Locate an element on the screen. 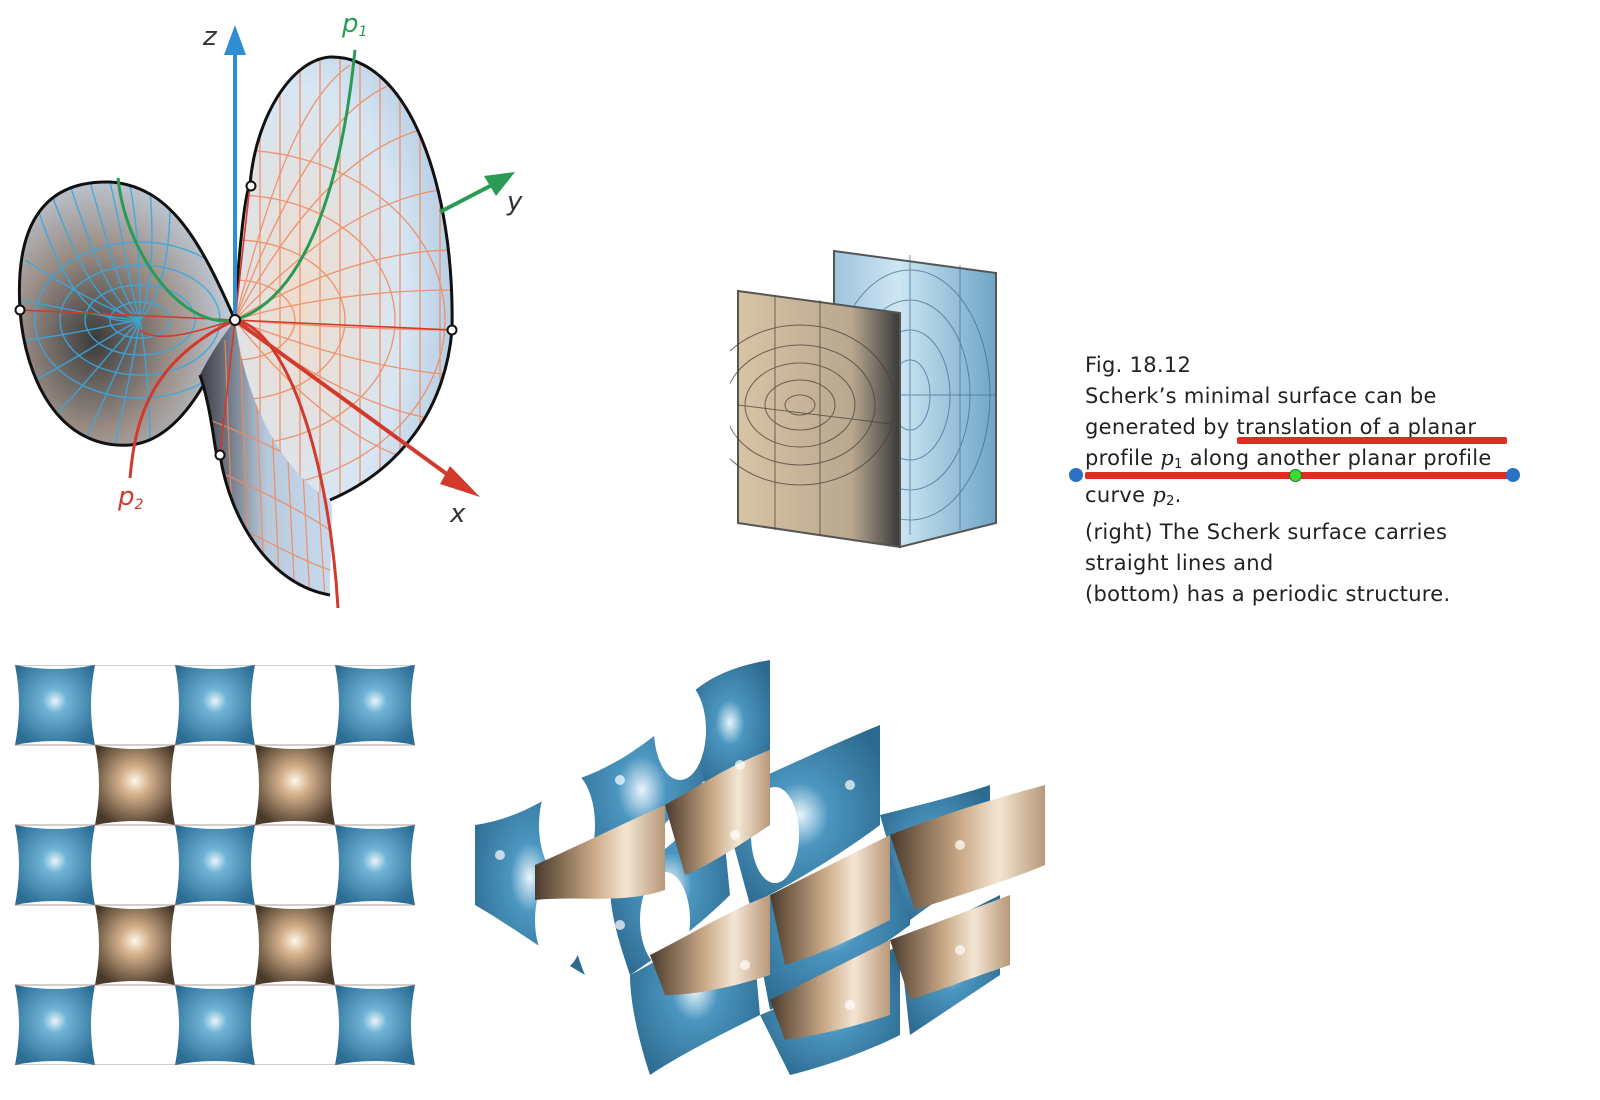 This screenshot has height=1100, width=1600. selection-start-handle is located at coordinates (1076, 475).